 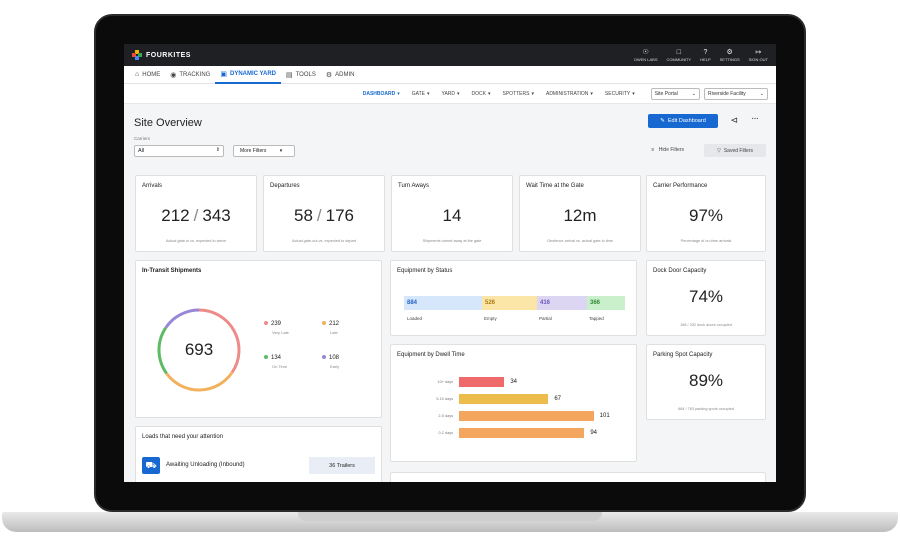 I want to click on subnav-dock: DOCK ▾, so click(x=481, y=94).